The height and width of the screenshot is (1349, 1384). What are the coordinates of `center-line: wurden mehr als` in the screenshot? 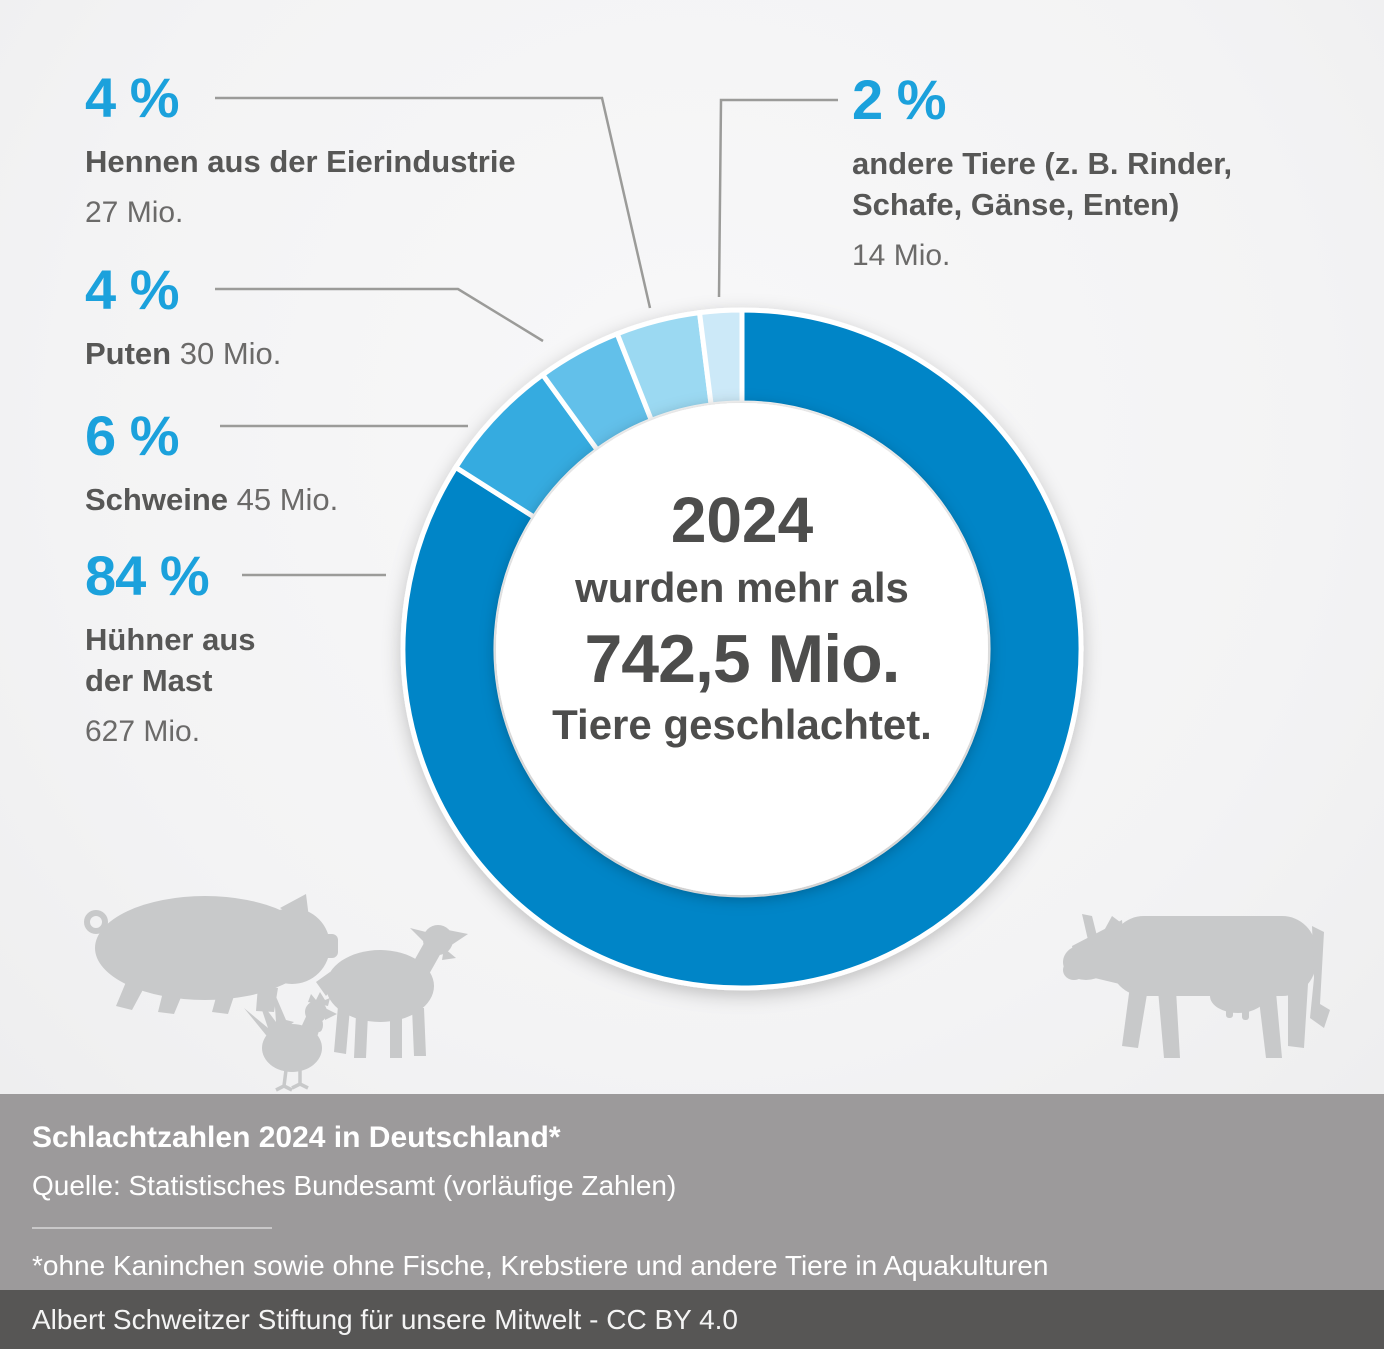 It's located at (742, 587).